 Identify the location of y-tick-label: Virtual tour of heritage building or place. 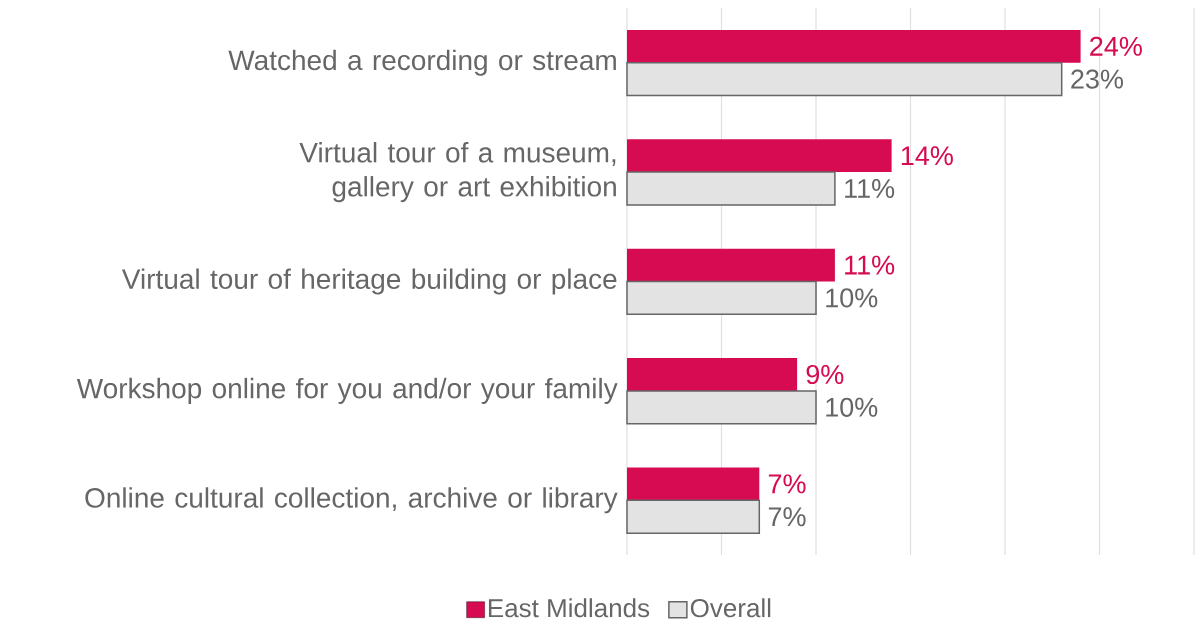
(369, 281).